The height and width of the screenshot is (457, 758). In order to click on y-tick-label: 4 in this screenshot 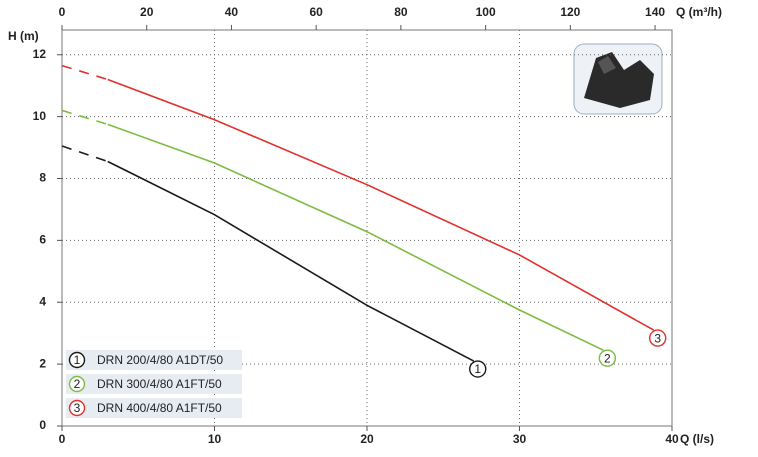, I will do `click(42, 301)`.